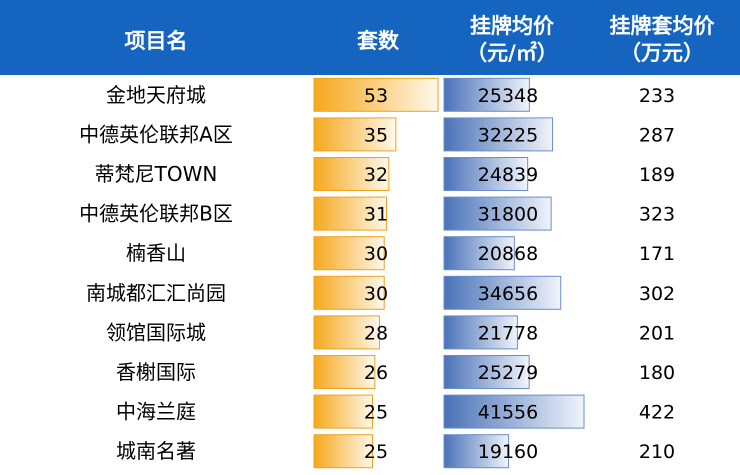 The image size is (740, 475). I want to click on header-units: 套数, so click(378, 41).